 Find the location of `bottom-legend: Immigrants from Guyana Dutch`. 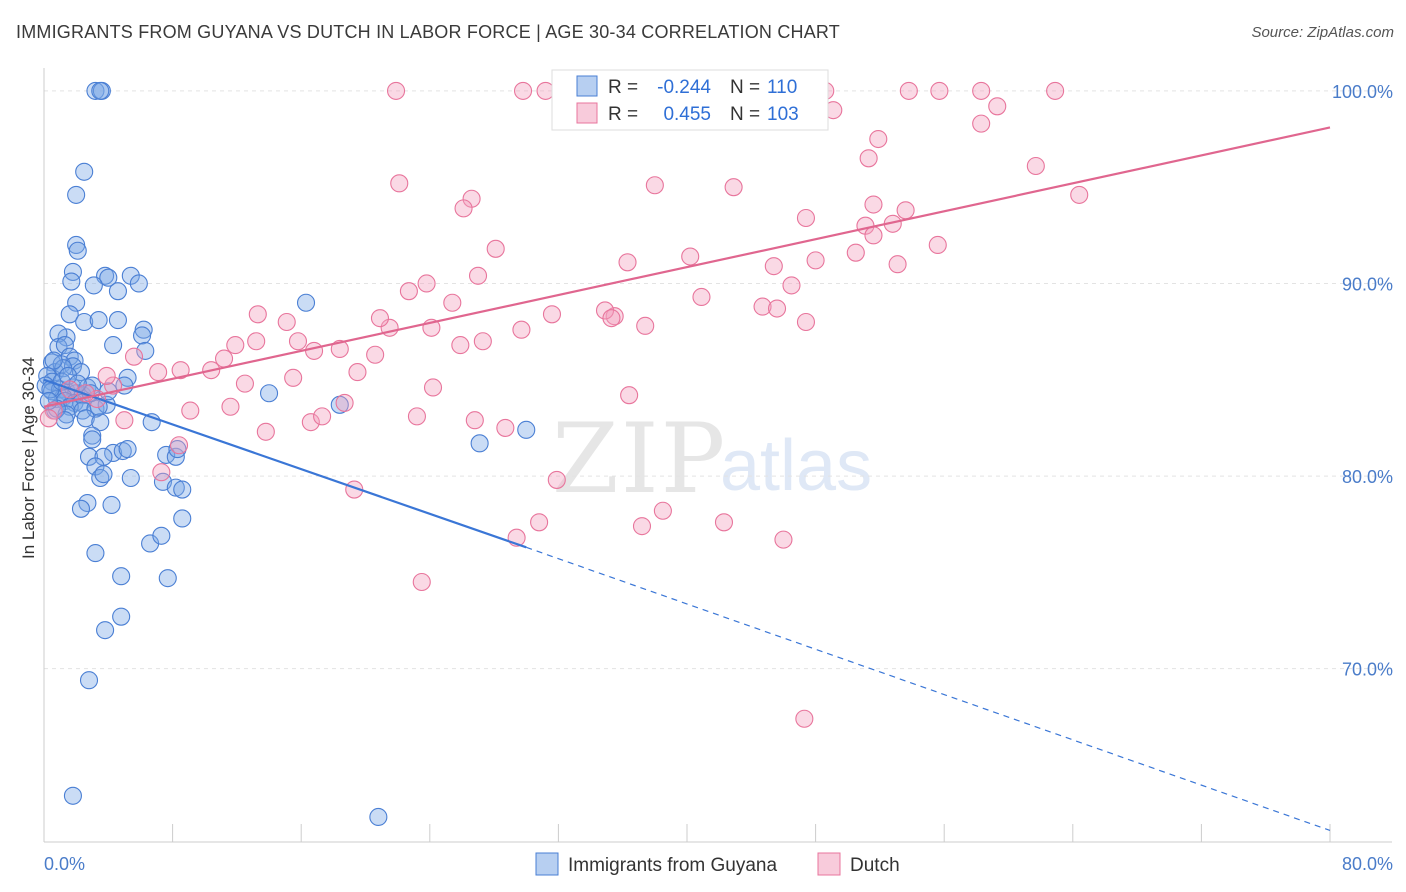

bottom-legend: Immigrants from Guyana Dutch is located at coordinates (717, 864).